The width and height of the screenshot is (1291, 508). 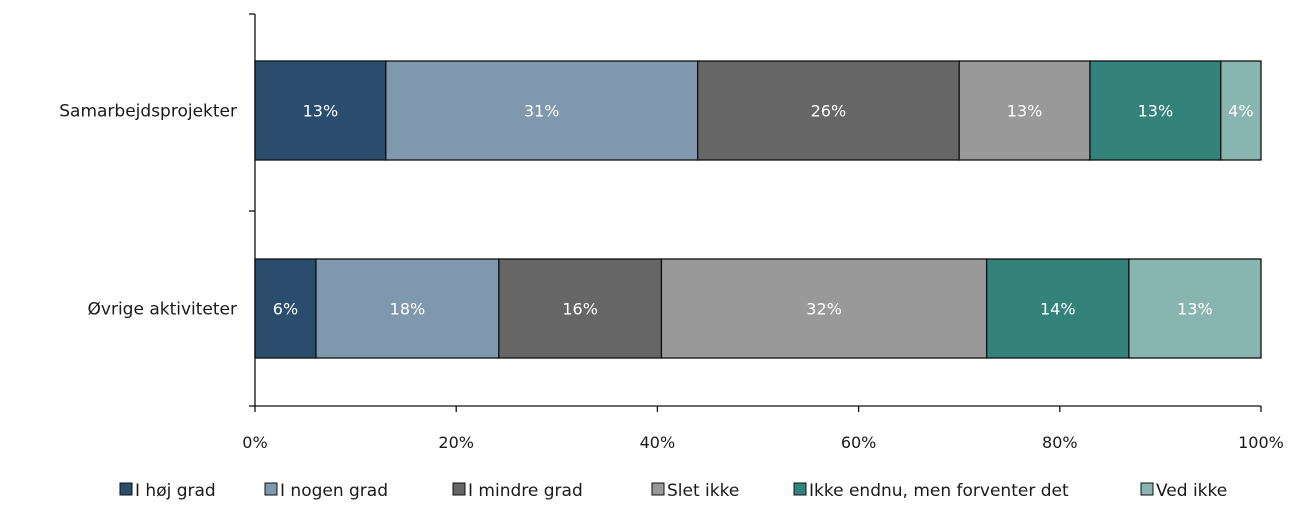 I want to click on legend-label: Ved ikke, so click(x=1191, y=491).